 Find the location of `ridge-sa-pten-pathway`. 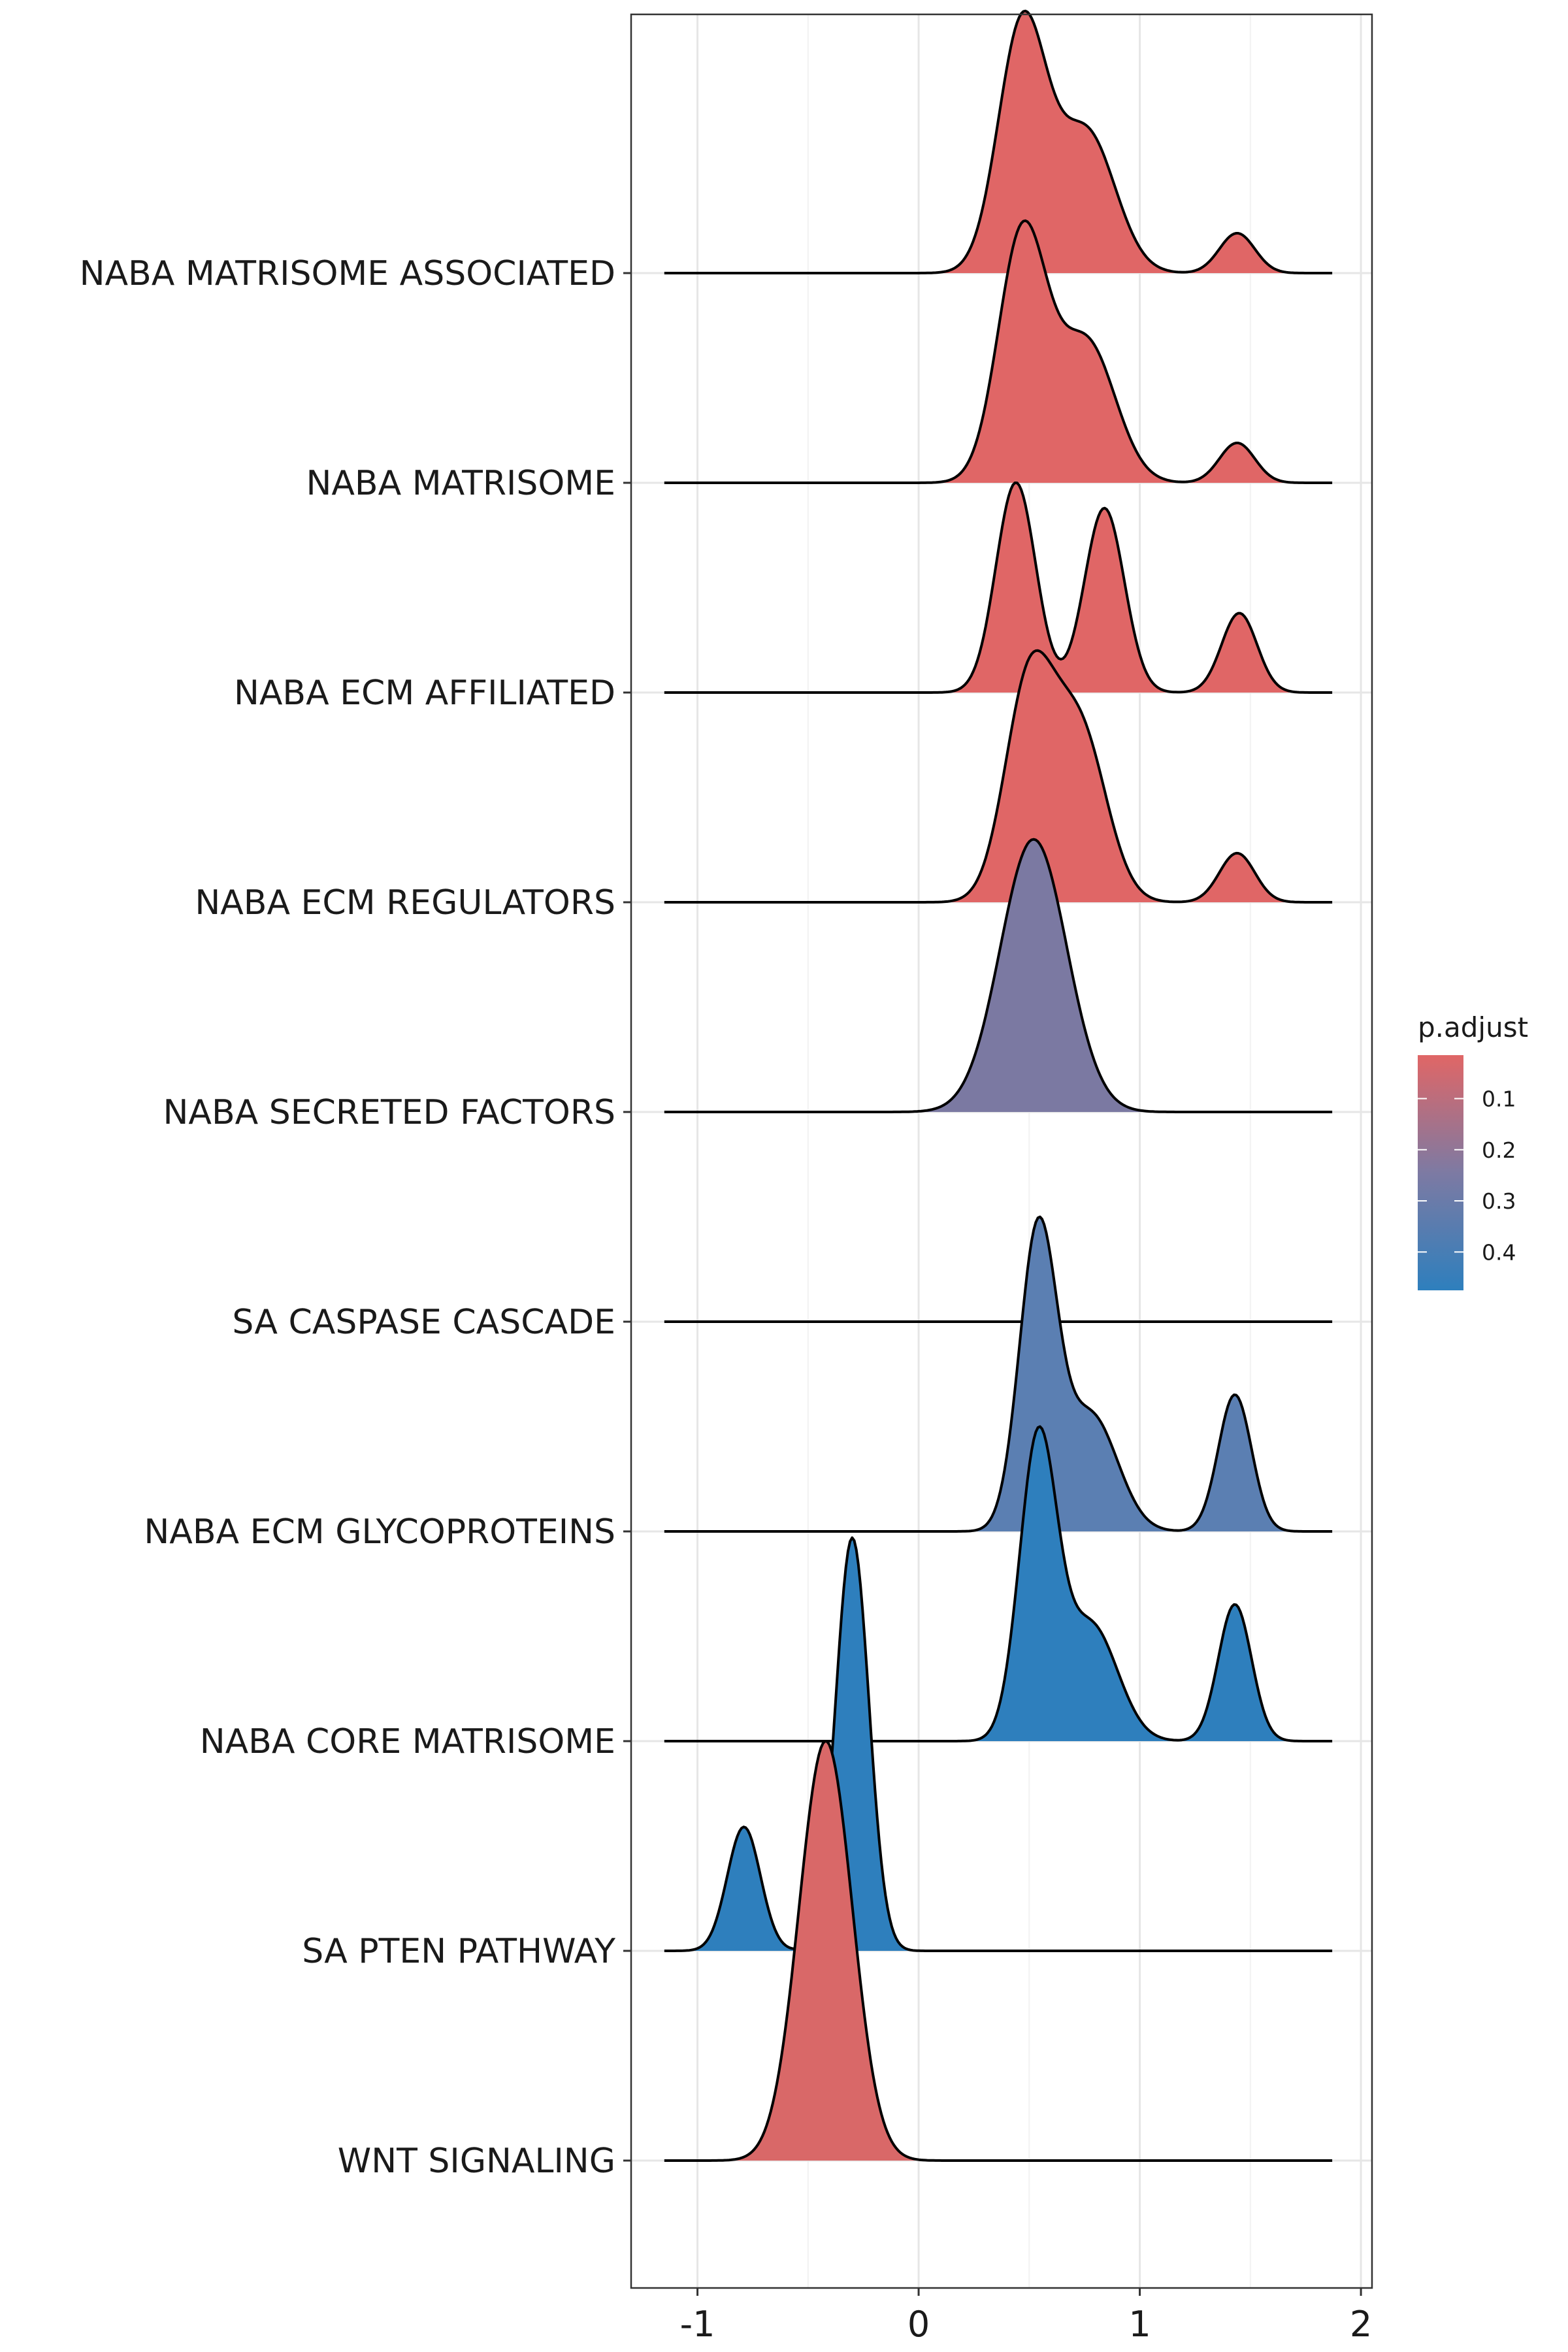

ridge-sa-pten-pathway is located at coordinates (998, 1744).